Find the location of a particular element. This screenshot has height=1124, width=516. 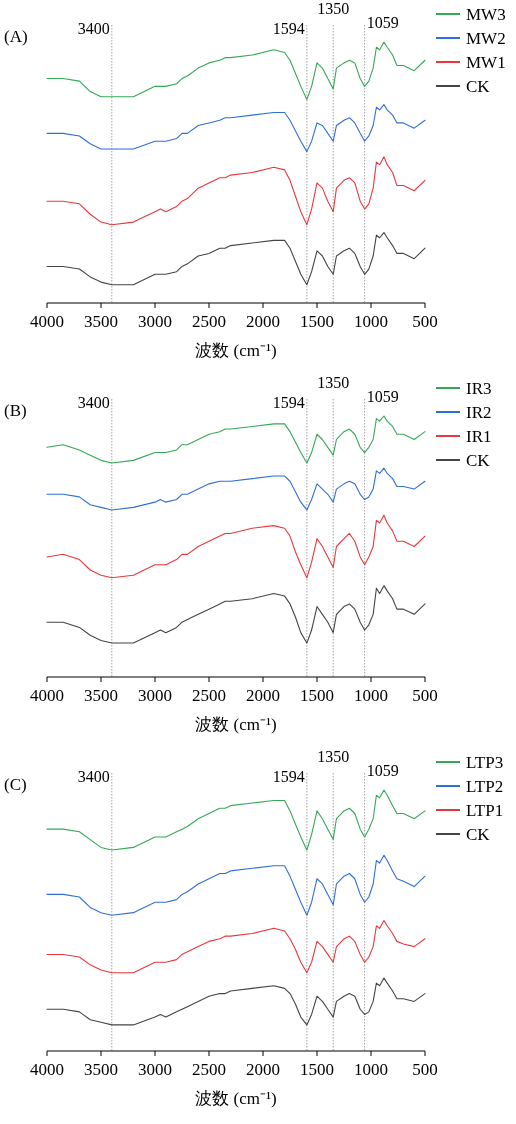

legend-label: LTP3 is located at coordinates (485, 762).